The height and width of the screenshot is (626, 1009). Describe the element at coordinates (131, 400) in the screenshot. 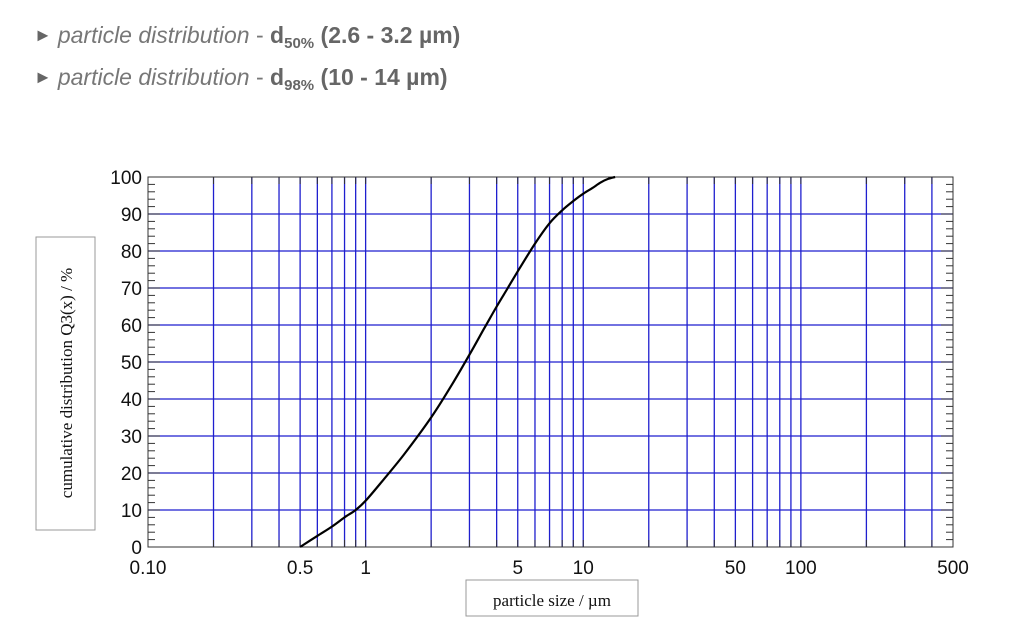

I see `y-tick-label: 40` at that location.